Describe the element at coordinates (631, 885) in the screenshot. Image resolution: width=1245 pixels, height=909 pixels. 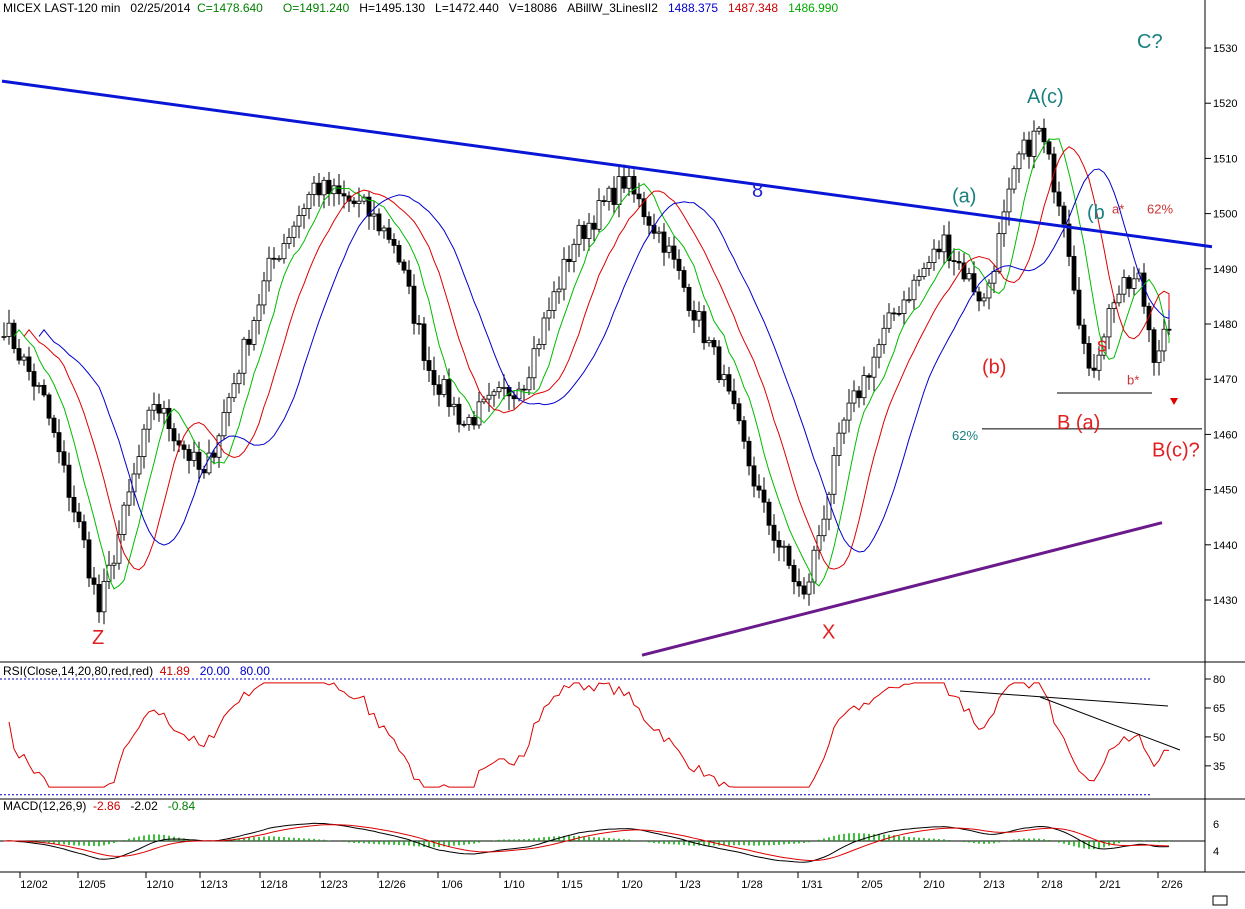
I see `time-tick-label: 1/20` at that location.